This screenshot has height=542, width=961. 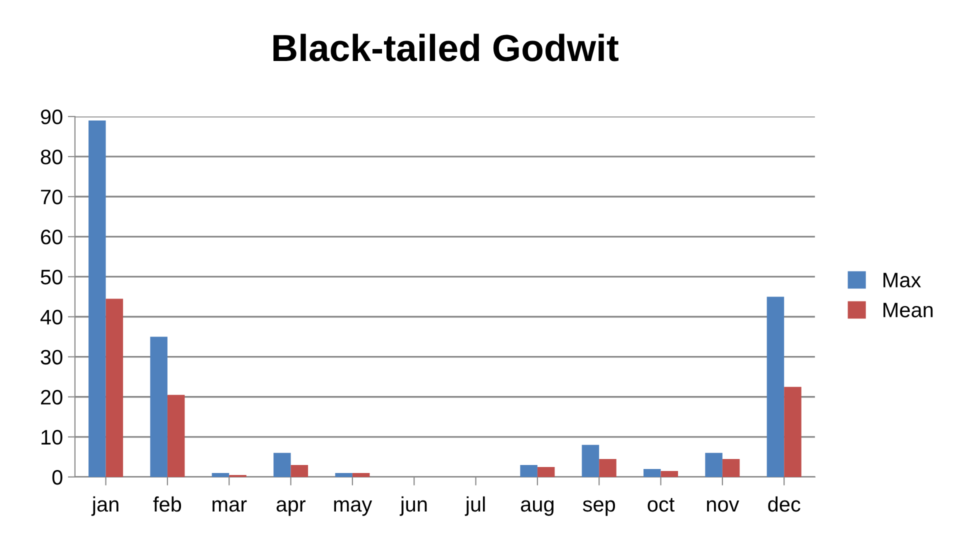 What do you see at coordinates (51, 237) in the screenshot?
I see `y-tick-label: 60` at bounding box center [51, 237].